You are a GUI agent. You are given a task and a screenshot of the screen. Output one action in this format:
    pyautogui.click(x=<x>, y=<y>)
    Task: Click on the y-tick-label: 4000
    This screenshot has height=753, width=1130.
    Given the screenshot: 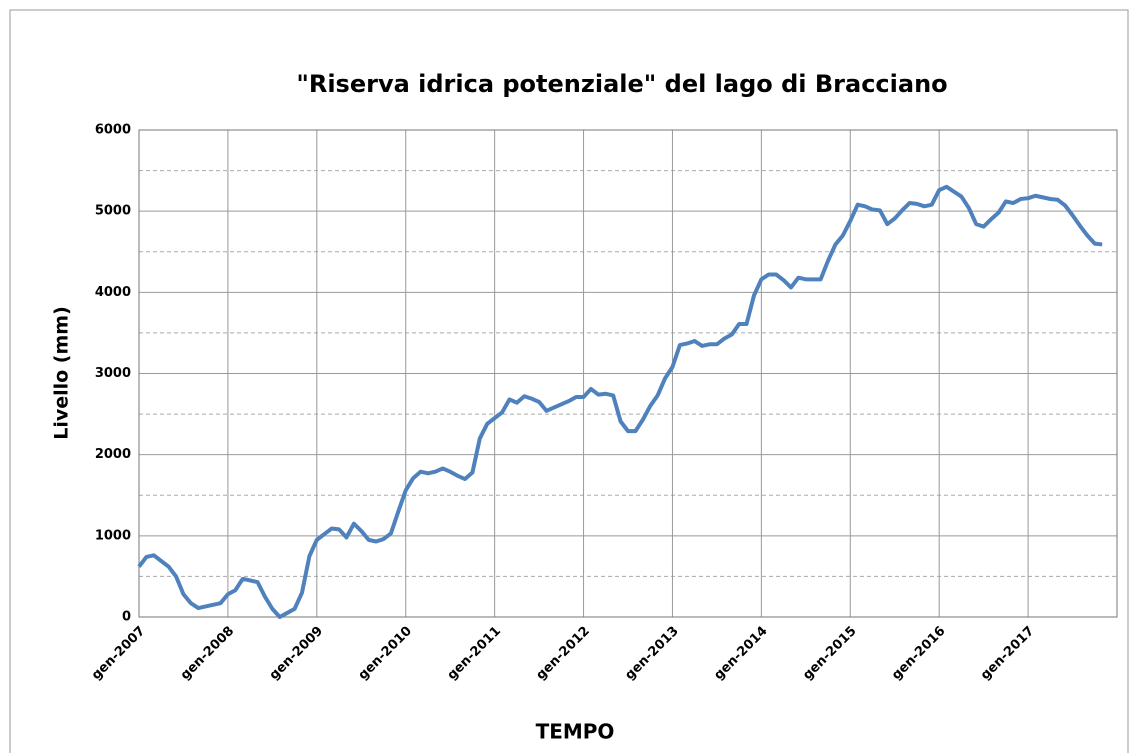 What is the action you would take?
    pyautogui.click(x=113, y=292)
    